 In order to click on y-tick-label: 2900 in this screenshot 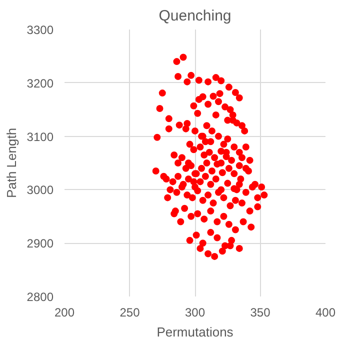, I will do `click(40, 243)`.